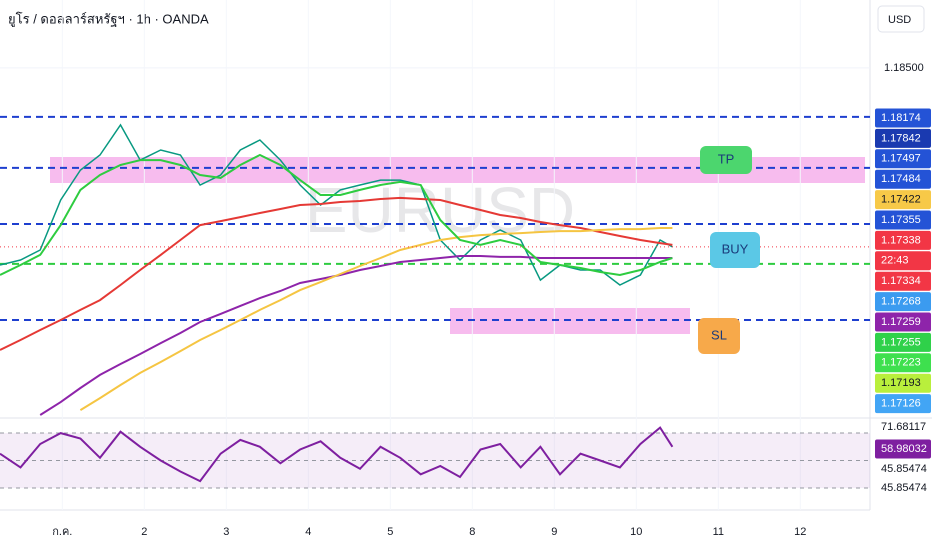  What do you see at coordinates (337, 454) in the screenshot?
I see `rsi-line` at bounding box center [337, 454].